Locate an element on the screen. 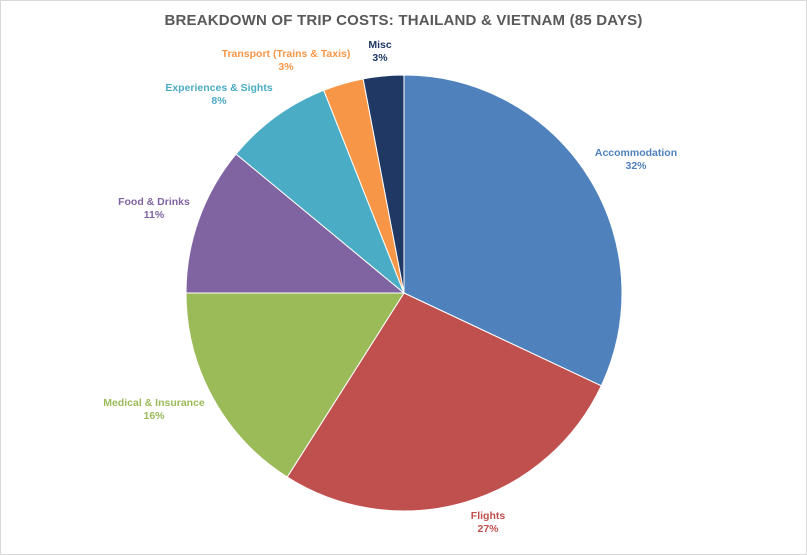 This screenshot has height=555, width=807. data-label-pct-transport-trains-taxis: 3% is located at coordinates (286, 67).